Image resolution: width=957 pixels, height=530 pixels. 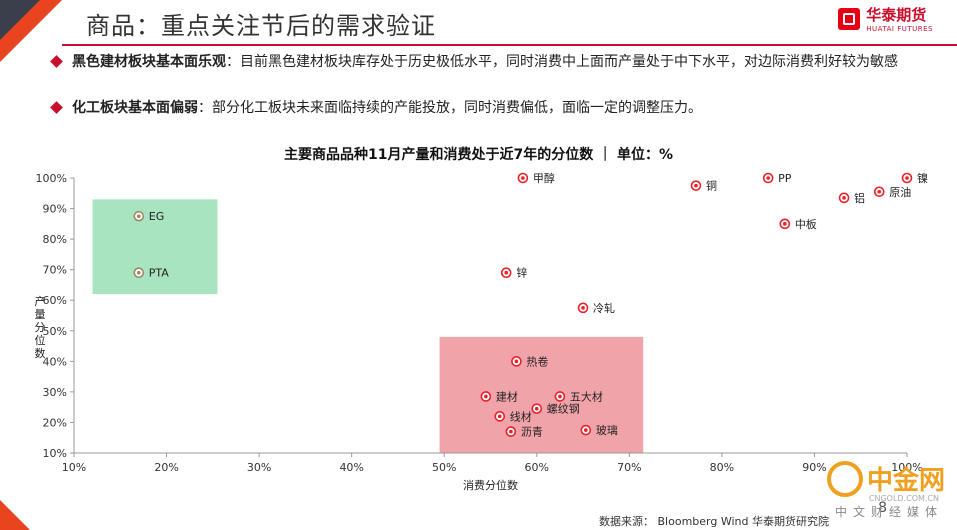 I want to click on corner-decoration-bottom, so click(x=15, y=515).